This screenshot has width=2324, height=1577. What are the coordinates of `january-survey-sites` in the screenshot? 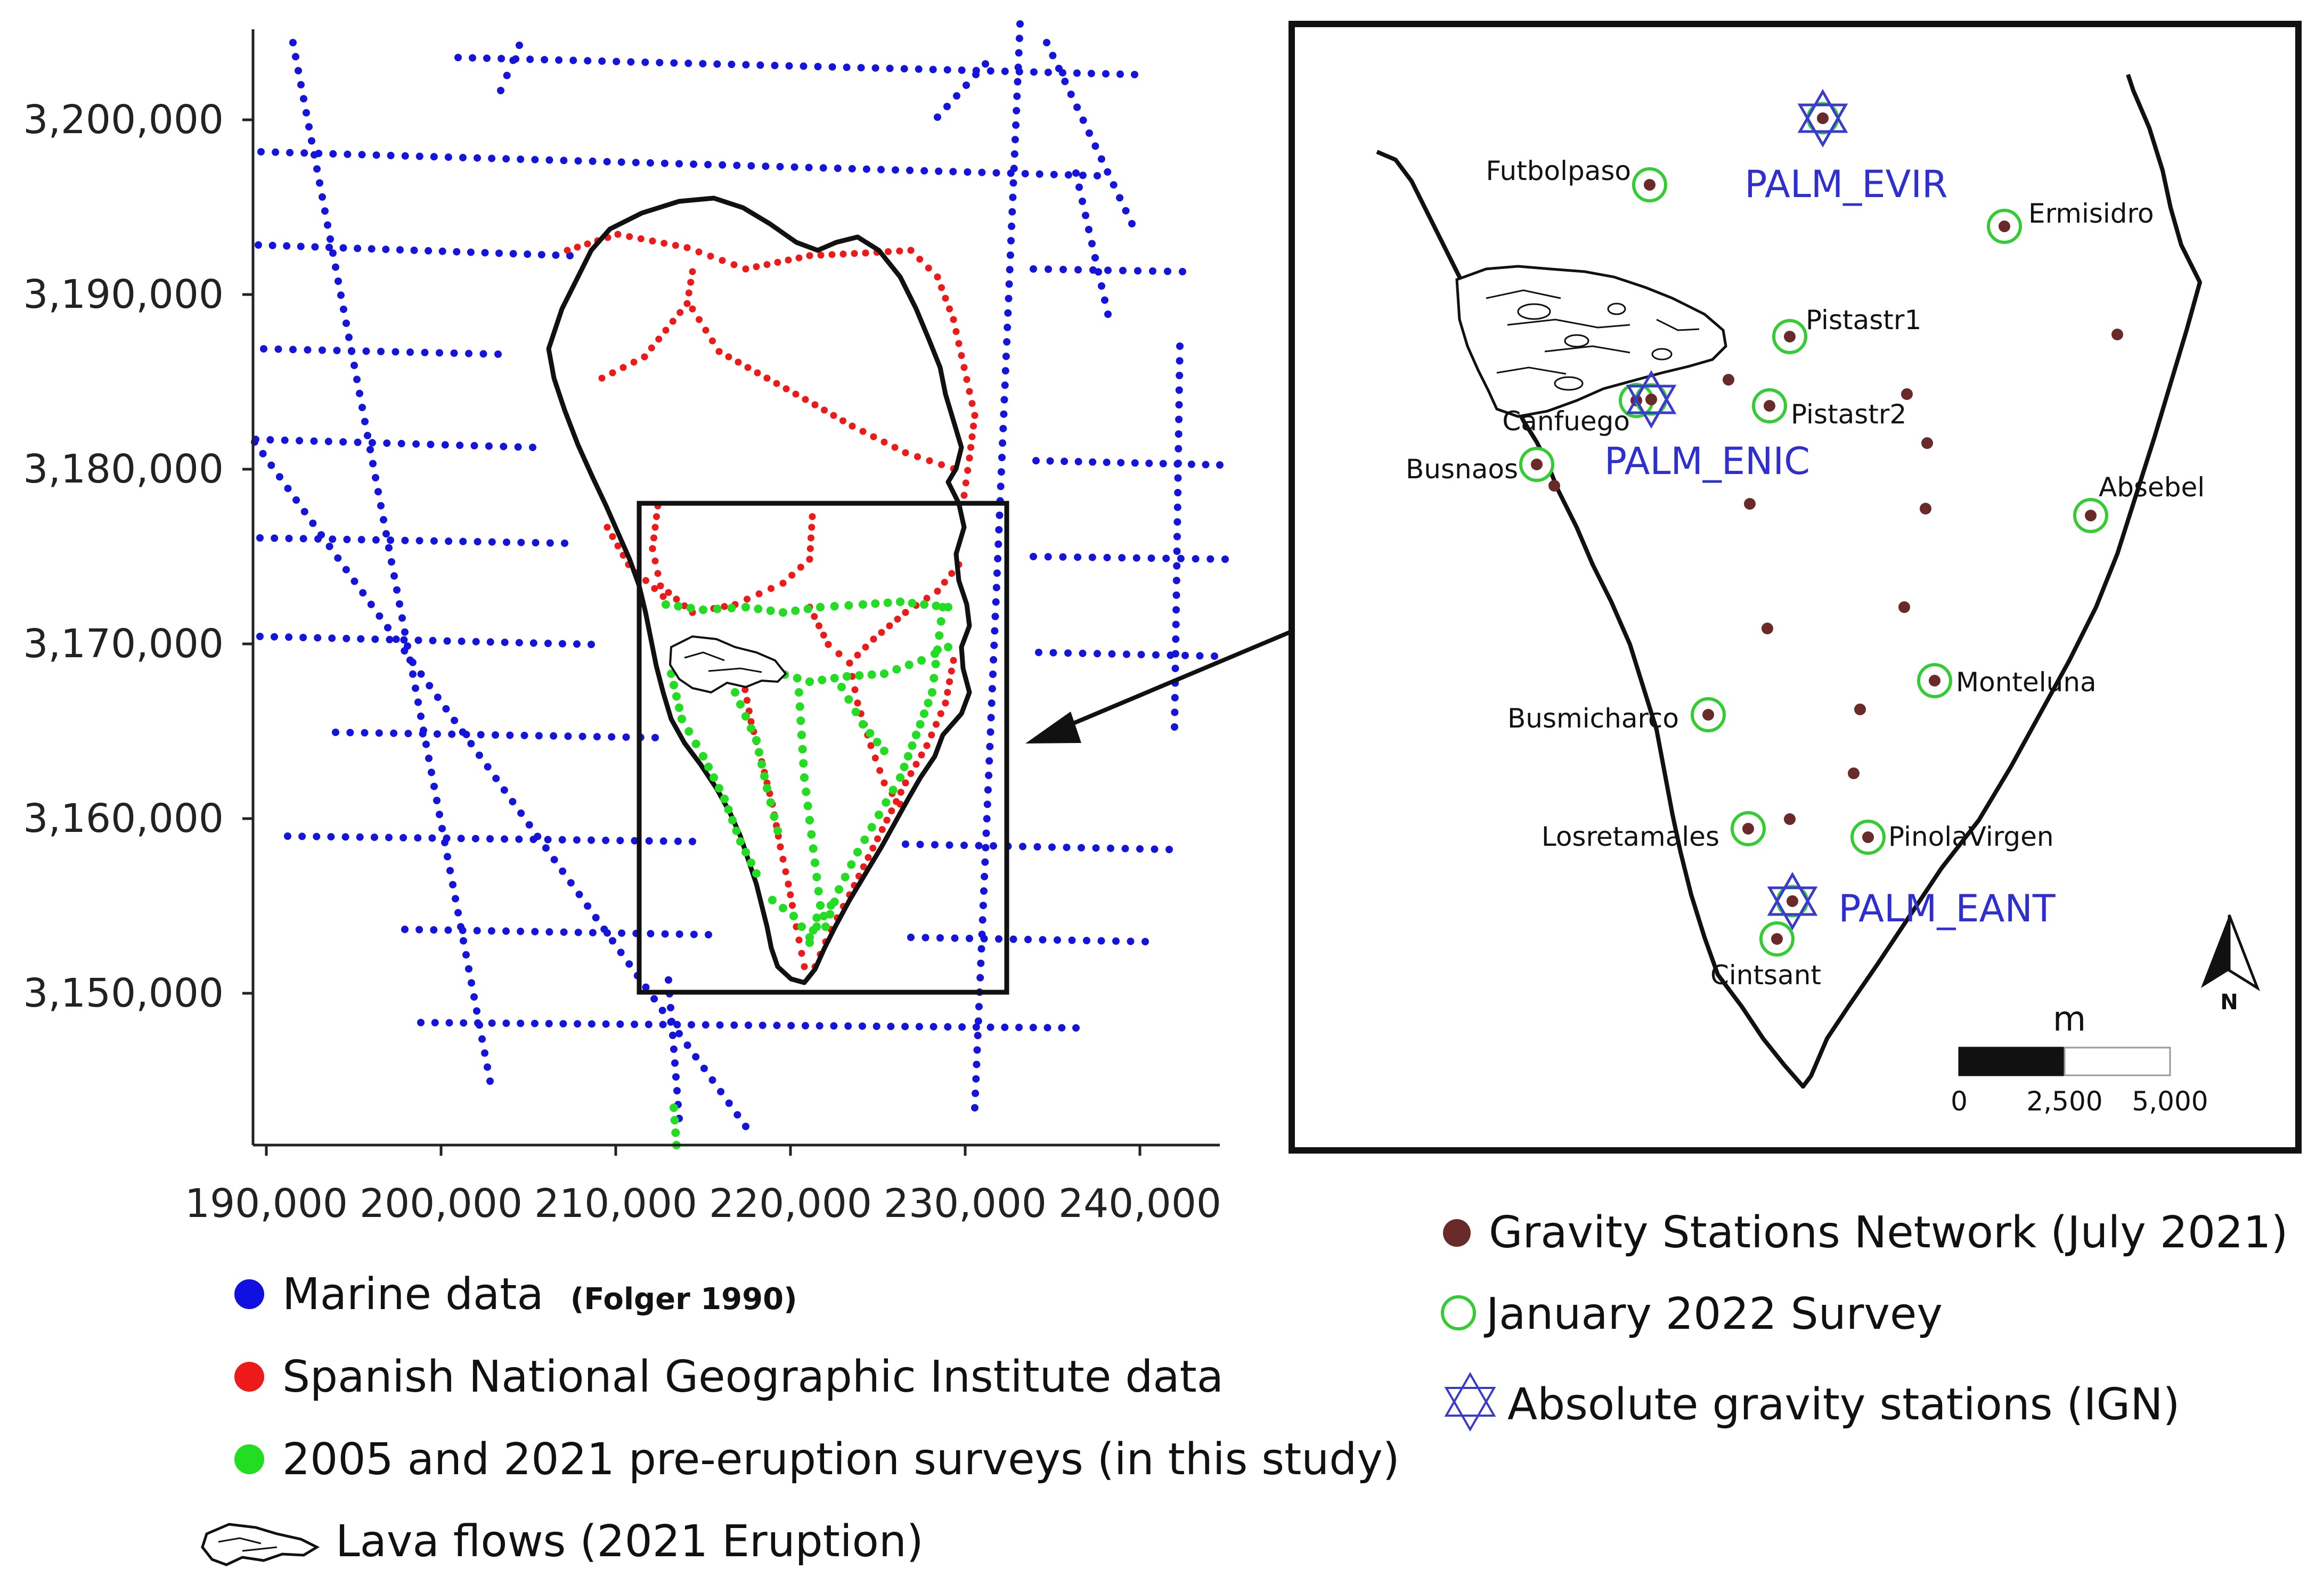 It's located at (1814, 562).